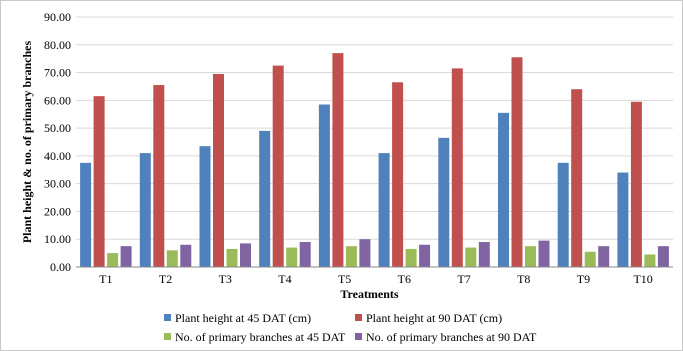 The width and height of the screenshot is (683, 351). Describe the element at coordinates (27, 142) in the screenshot. I see `y-axis-title: Plant height & no. of primary branches` at that location.